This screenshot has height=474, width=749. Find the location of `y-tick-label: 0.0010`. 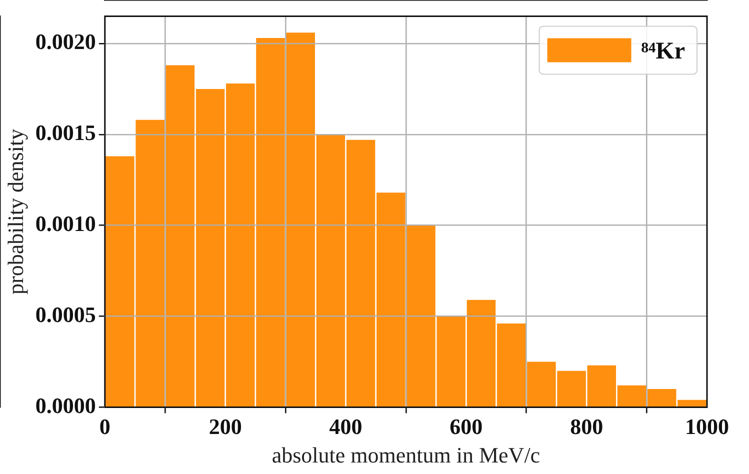

y-tick-label: 0.0010 is located at coordinates (65, 223).